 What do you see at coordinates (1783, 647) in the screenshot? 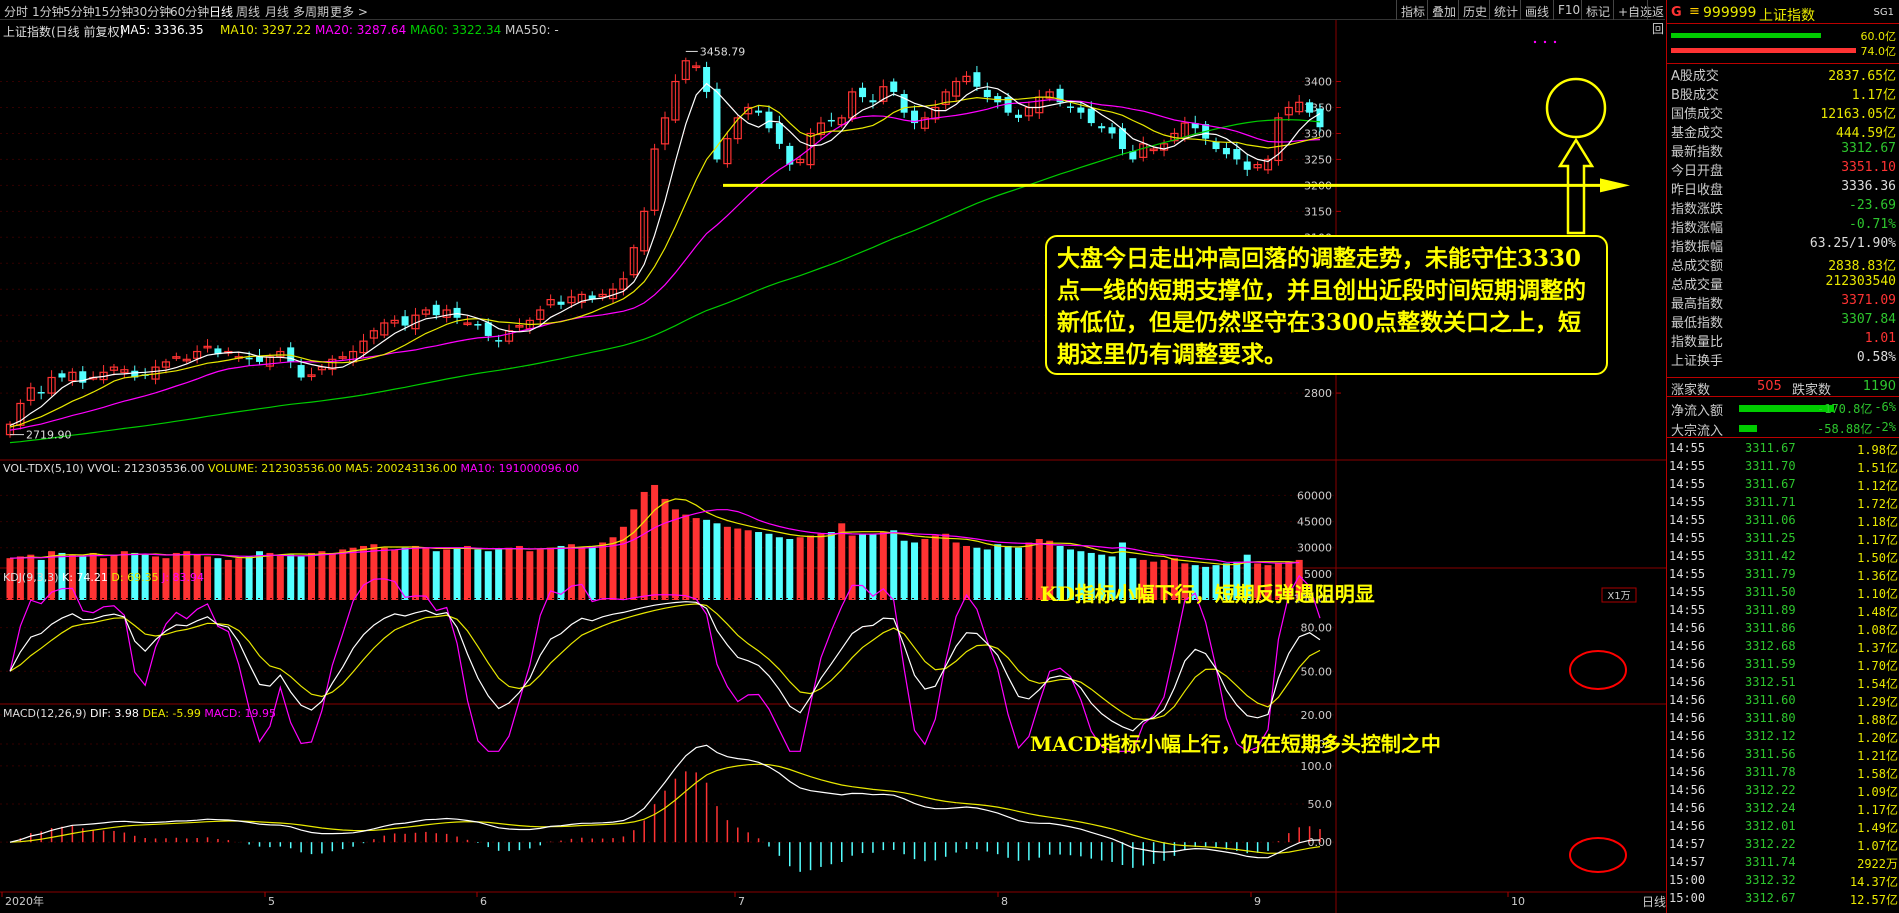
I see `tick-row: 14:56 3312.68 1.37亿` at bounding box center [1783, 647].